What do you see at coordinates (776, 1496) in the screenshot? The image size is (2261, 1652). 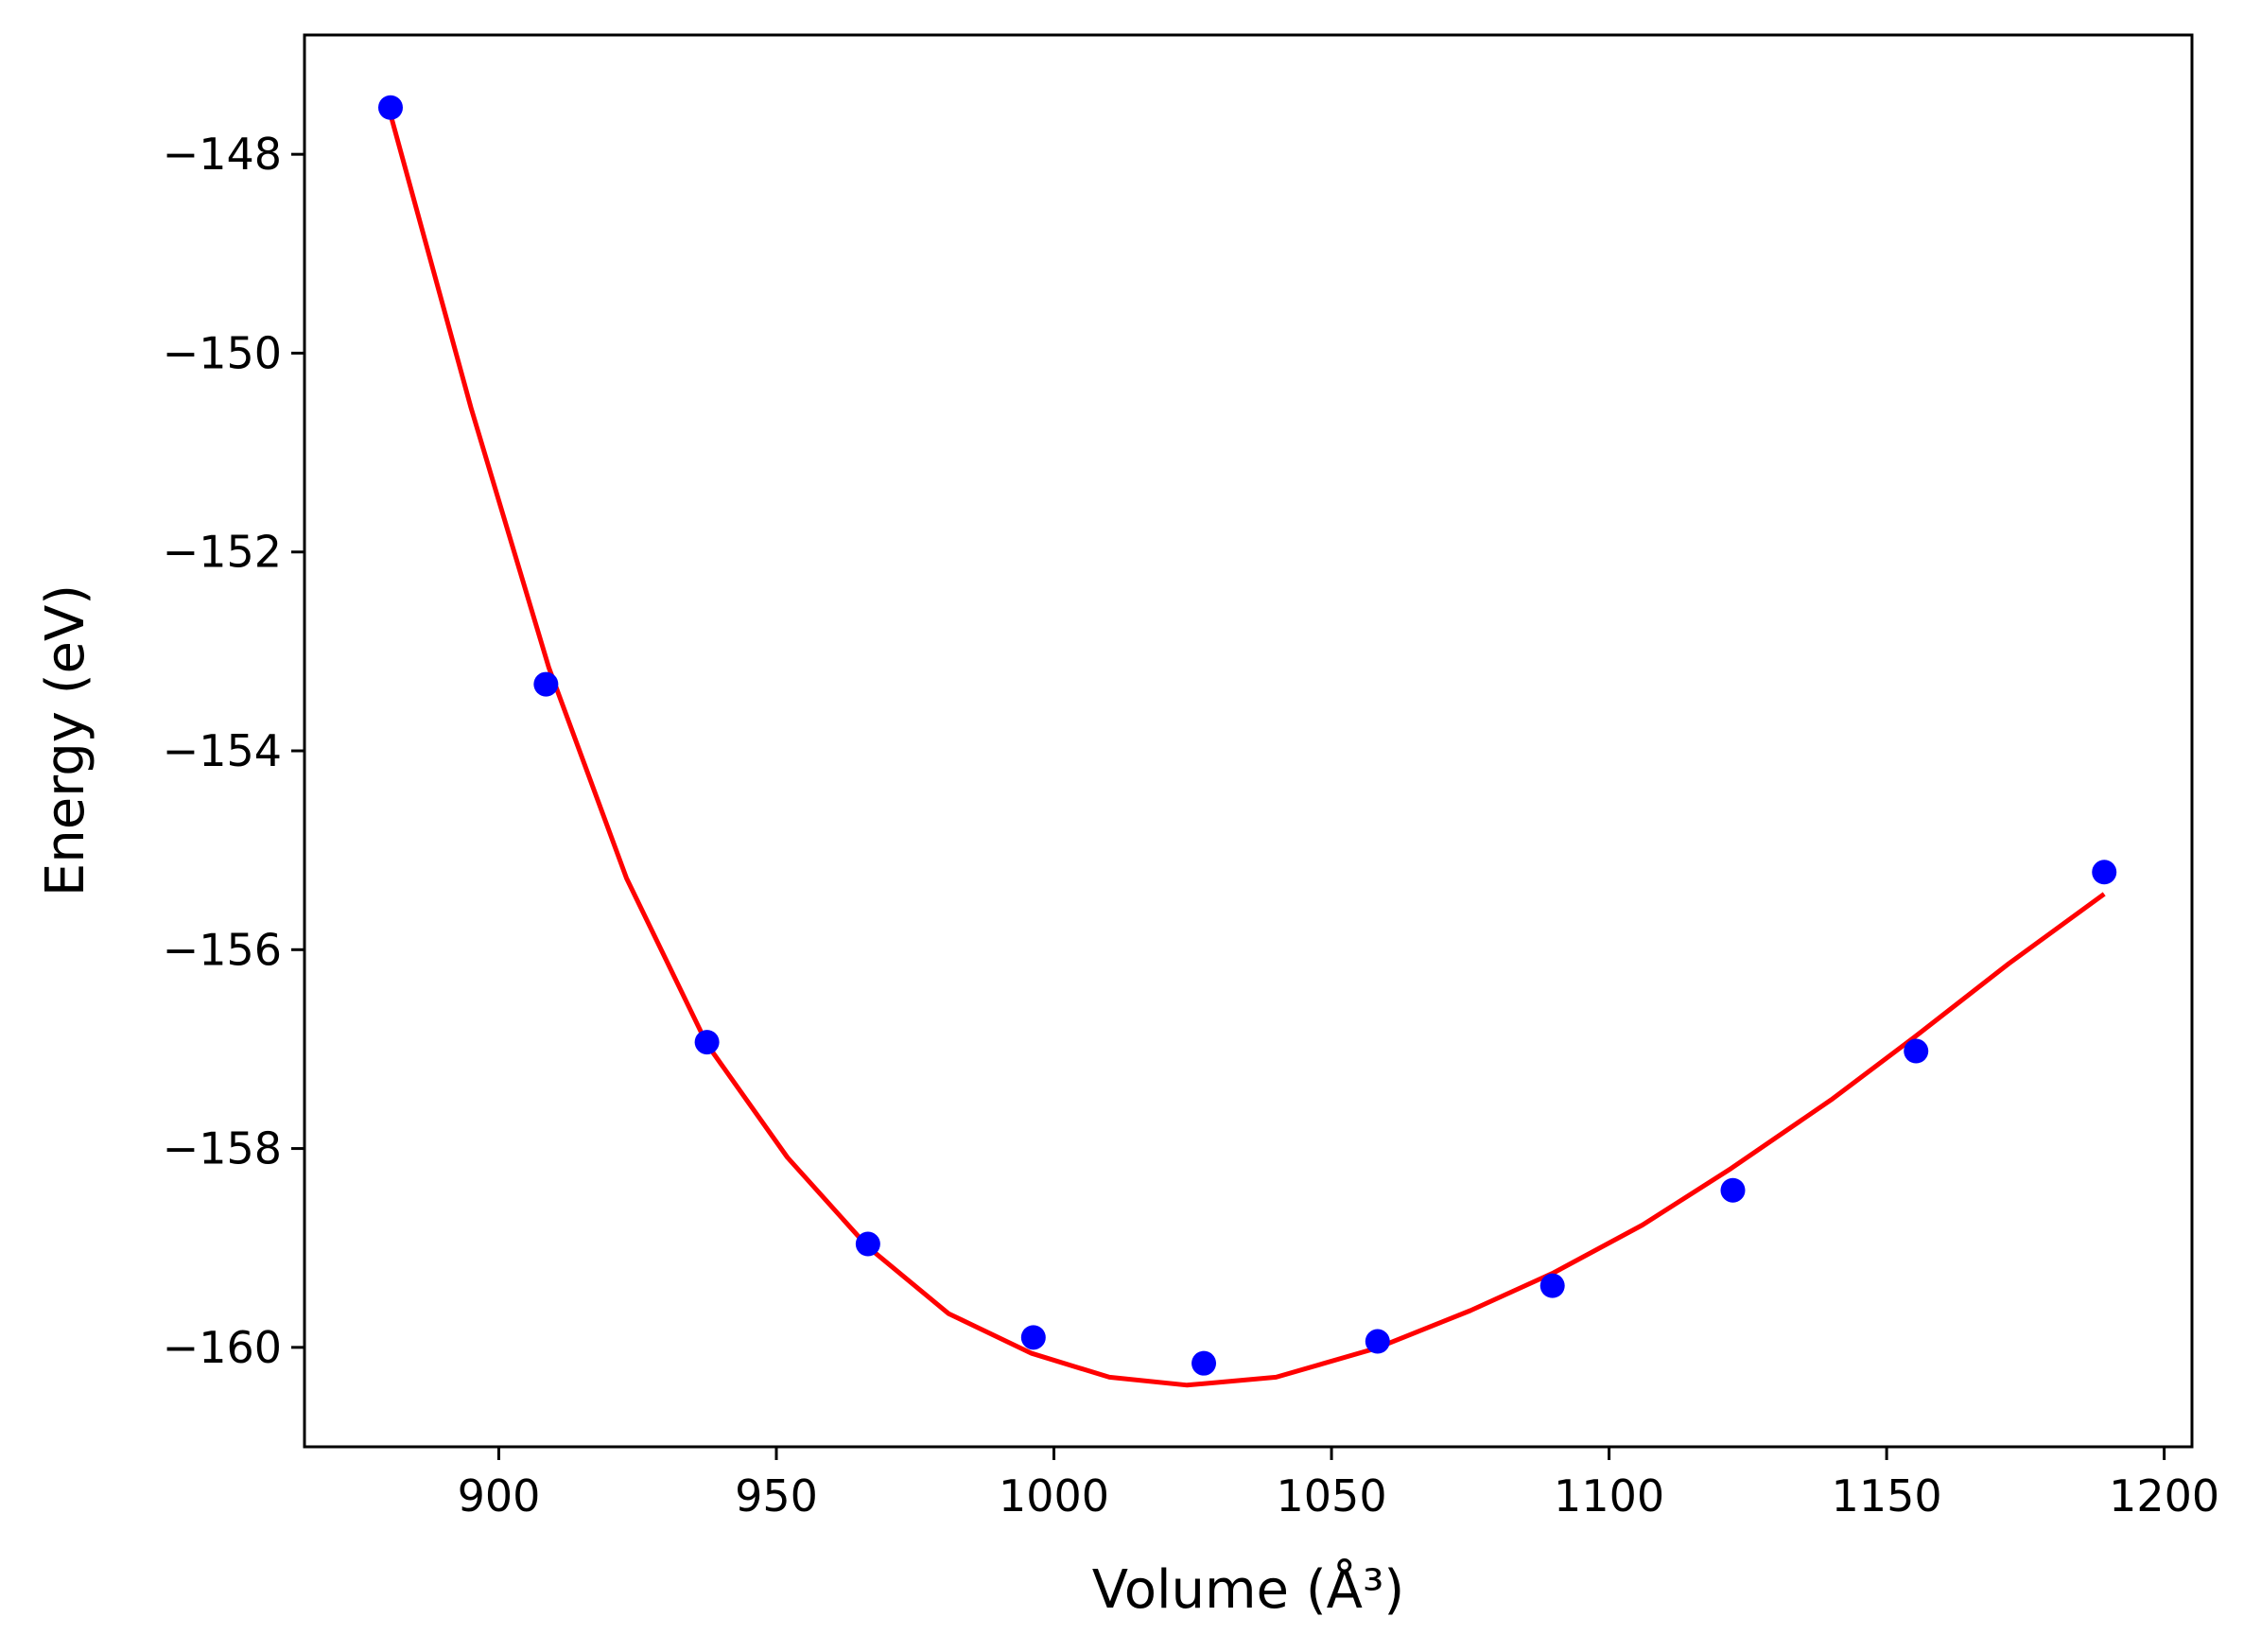 I see `x-tick-label: 950` at bounding box center [776, 1496].